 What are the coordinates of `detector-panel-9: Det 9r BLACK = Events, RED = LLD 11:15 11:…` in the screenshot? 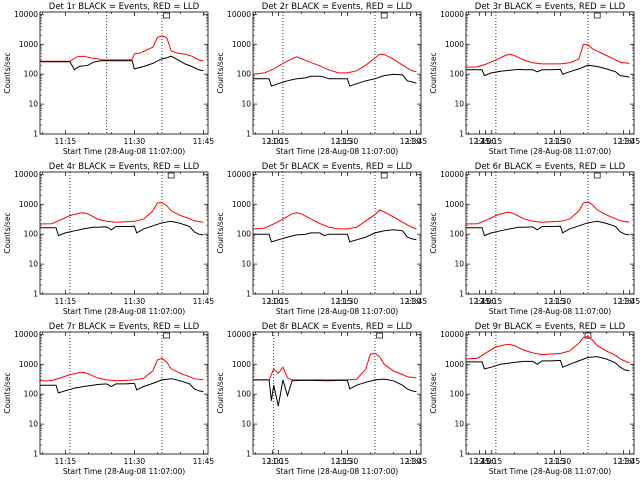 It's located at (534, 399).